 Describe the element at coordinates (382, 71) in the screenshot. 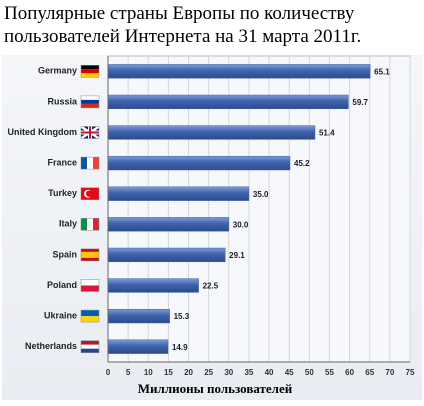

I see `value-label: 65.1` at that location.